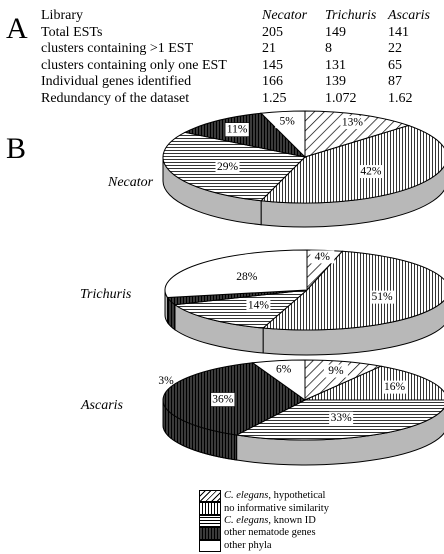 This screenshot has height=554, width=444. Describe the element at coordinates (274, 98) in the screenshot. I see `row-value: 1.25` at that location.